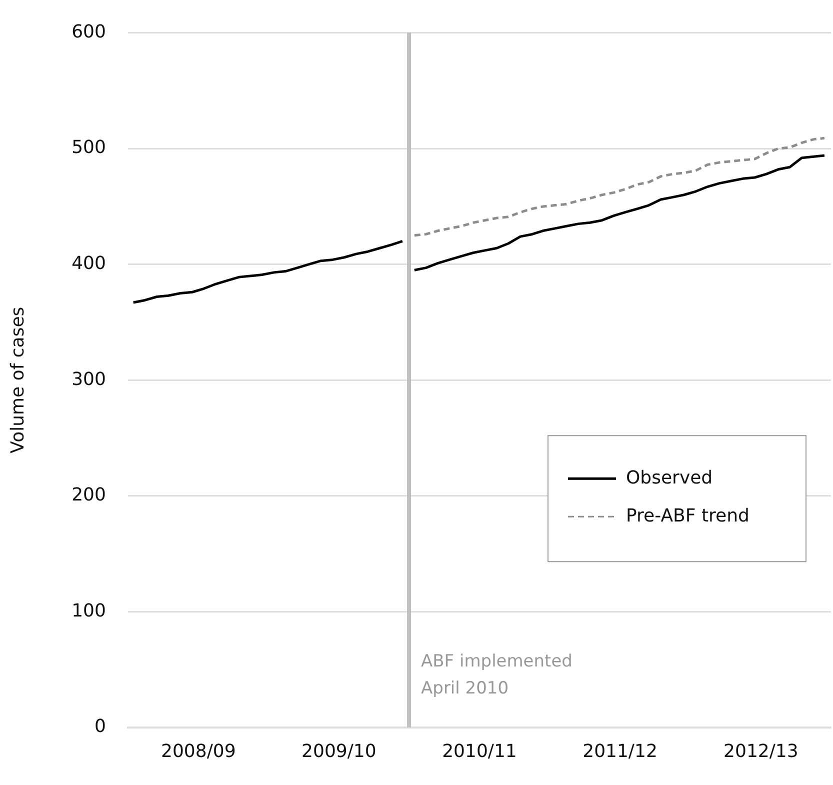 Image resolution: width=833 pixels, height=785 pixels. Describe the element at coordinates (620, 751) in the screenshot. I see `x-tick-label: 2011/12` at that location.